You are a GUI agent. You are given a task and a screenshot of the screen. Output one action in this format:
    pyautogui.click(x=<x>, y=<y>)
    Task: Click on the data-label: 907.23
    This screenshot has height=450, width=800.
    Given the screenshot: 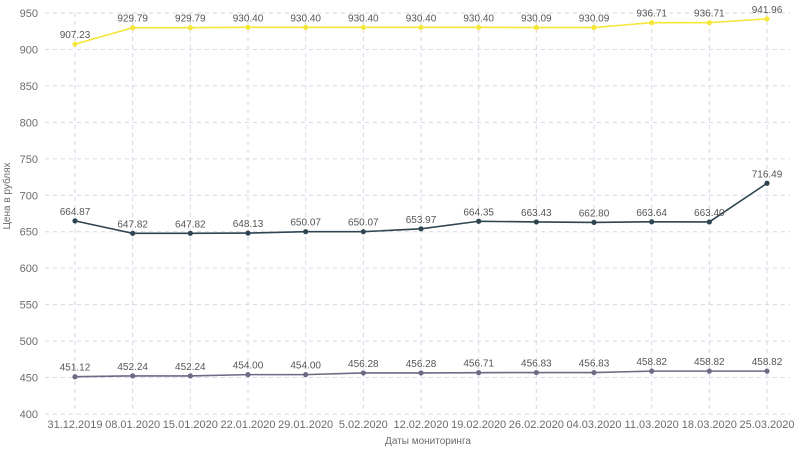 What is the action you would take?
    pyautogui.click(x=75, y=35)
    